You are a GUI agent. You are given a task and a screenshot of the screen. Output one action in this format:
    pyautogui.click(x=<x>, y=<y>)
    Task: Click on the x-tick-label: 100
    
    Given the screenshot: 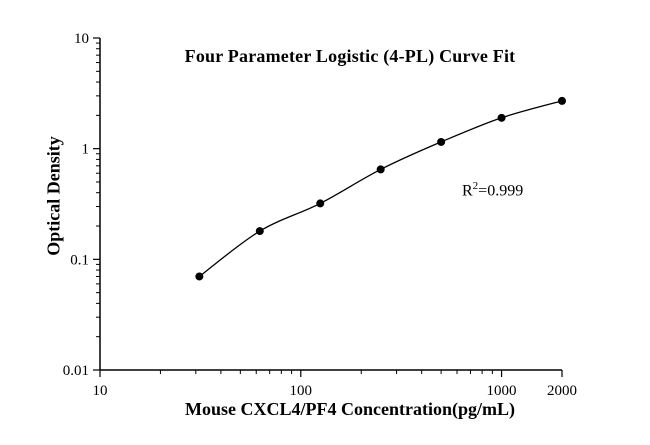 What is the action you would take?
    pyautogui.click(x=301, y=391)
    